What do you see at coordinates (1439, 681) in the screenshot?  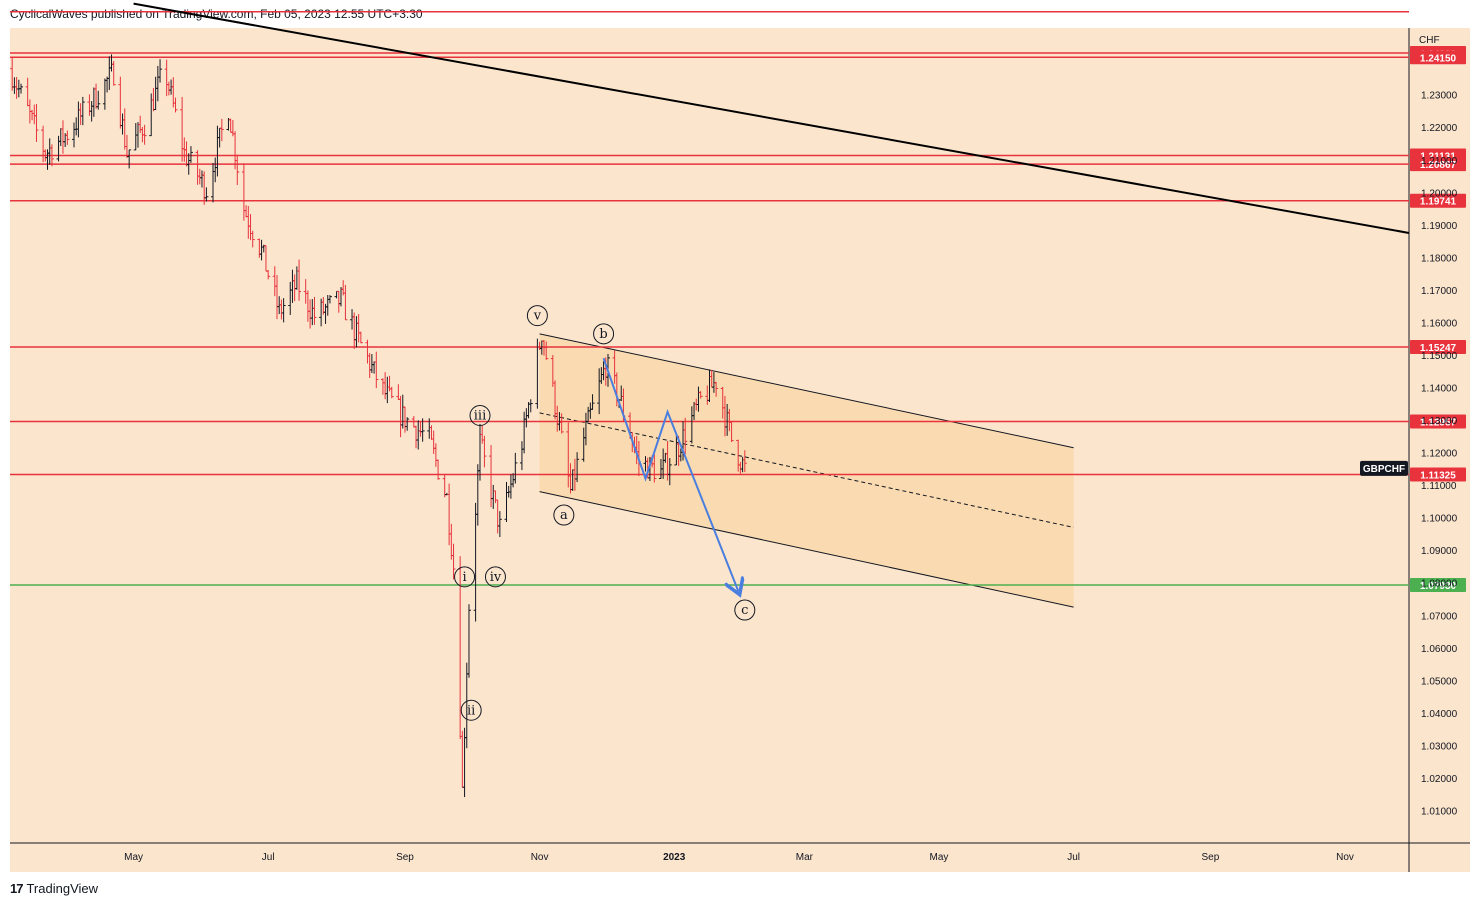 I see `y-tick-label: 1.05000` at bounding box center [1439, 681].